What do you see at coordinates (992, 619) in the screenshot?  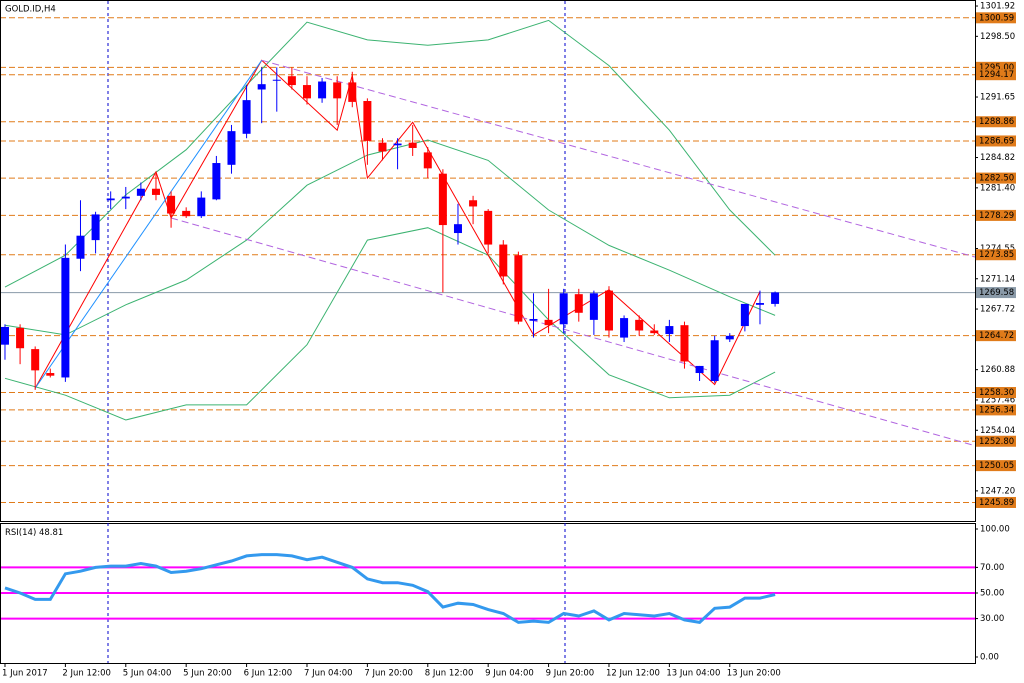 I see `y-tick-label: 30.00` at bounding box center [992, 619].